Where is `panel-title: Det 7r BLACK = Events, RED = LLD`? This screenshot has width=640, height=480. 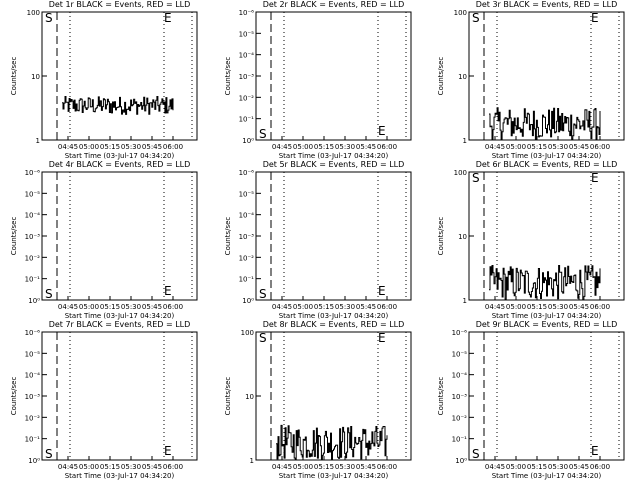 panel-title: Det 7r BLACK = Events, RED = LLD is located at coordinates (120, 324).